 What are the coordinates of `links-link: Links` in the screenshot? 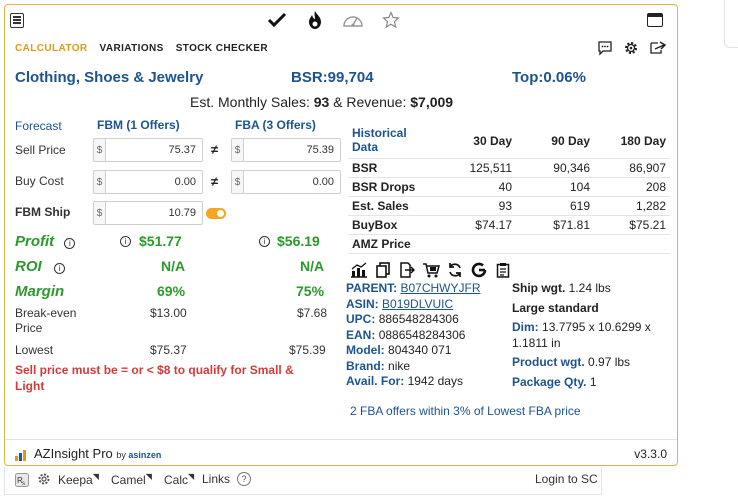 It's located at (216, 479).